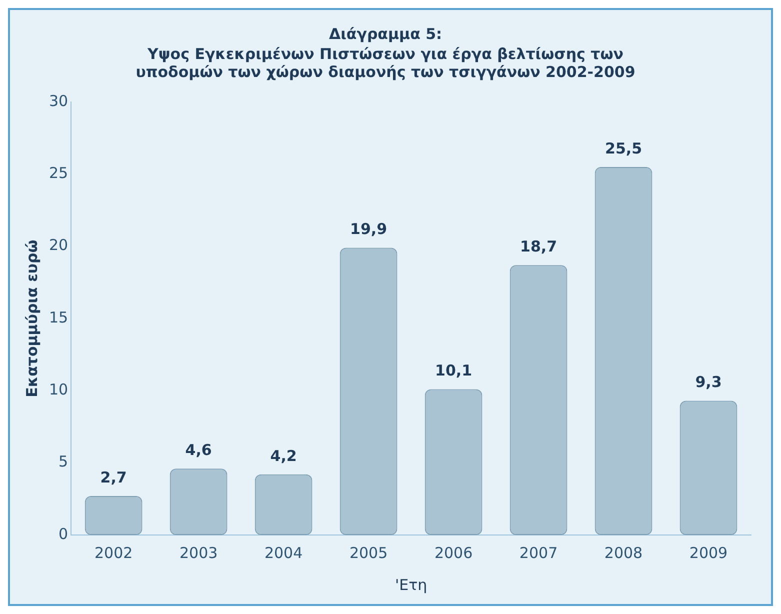 This screenshot has width=781, height=614. I want to click on y-tick-label: 10, so click(58, 389).